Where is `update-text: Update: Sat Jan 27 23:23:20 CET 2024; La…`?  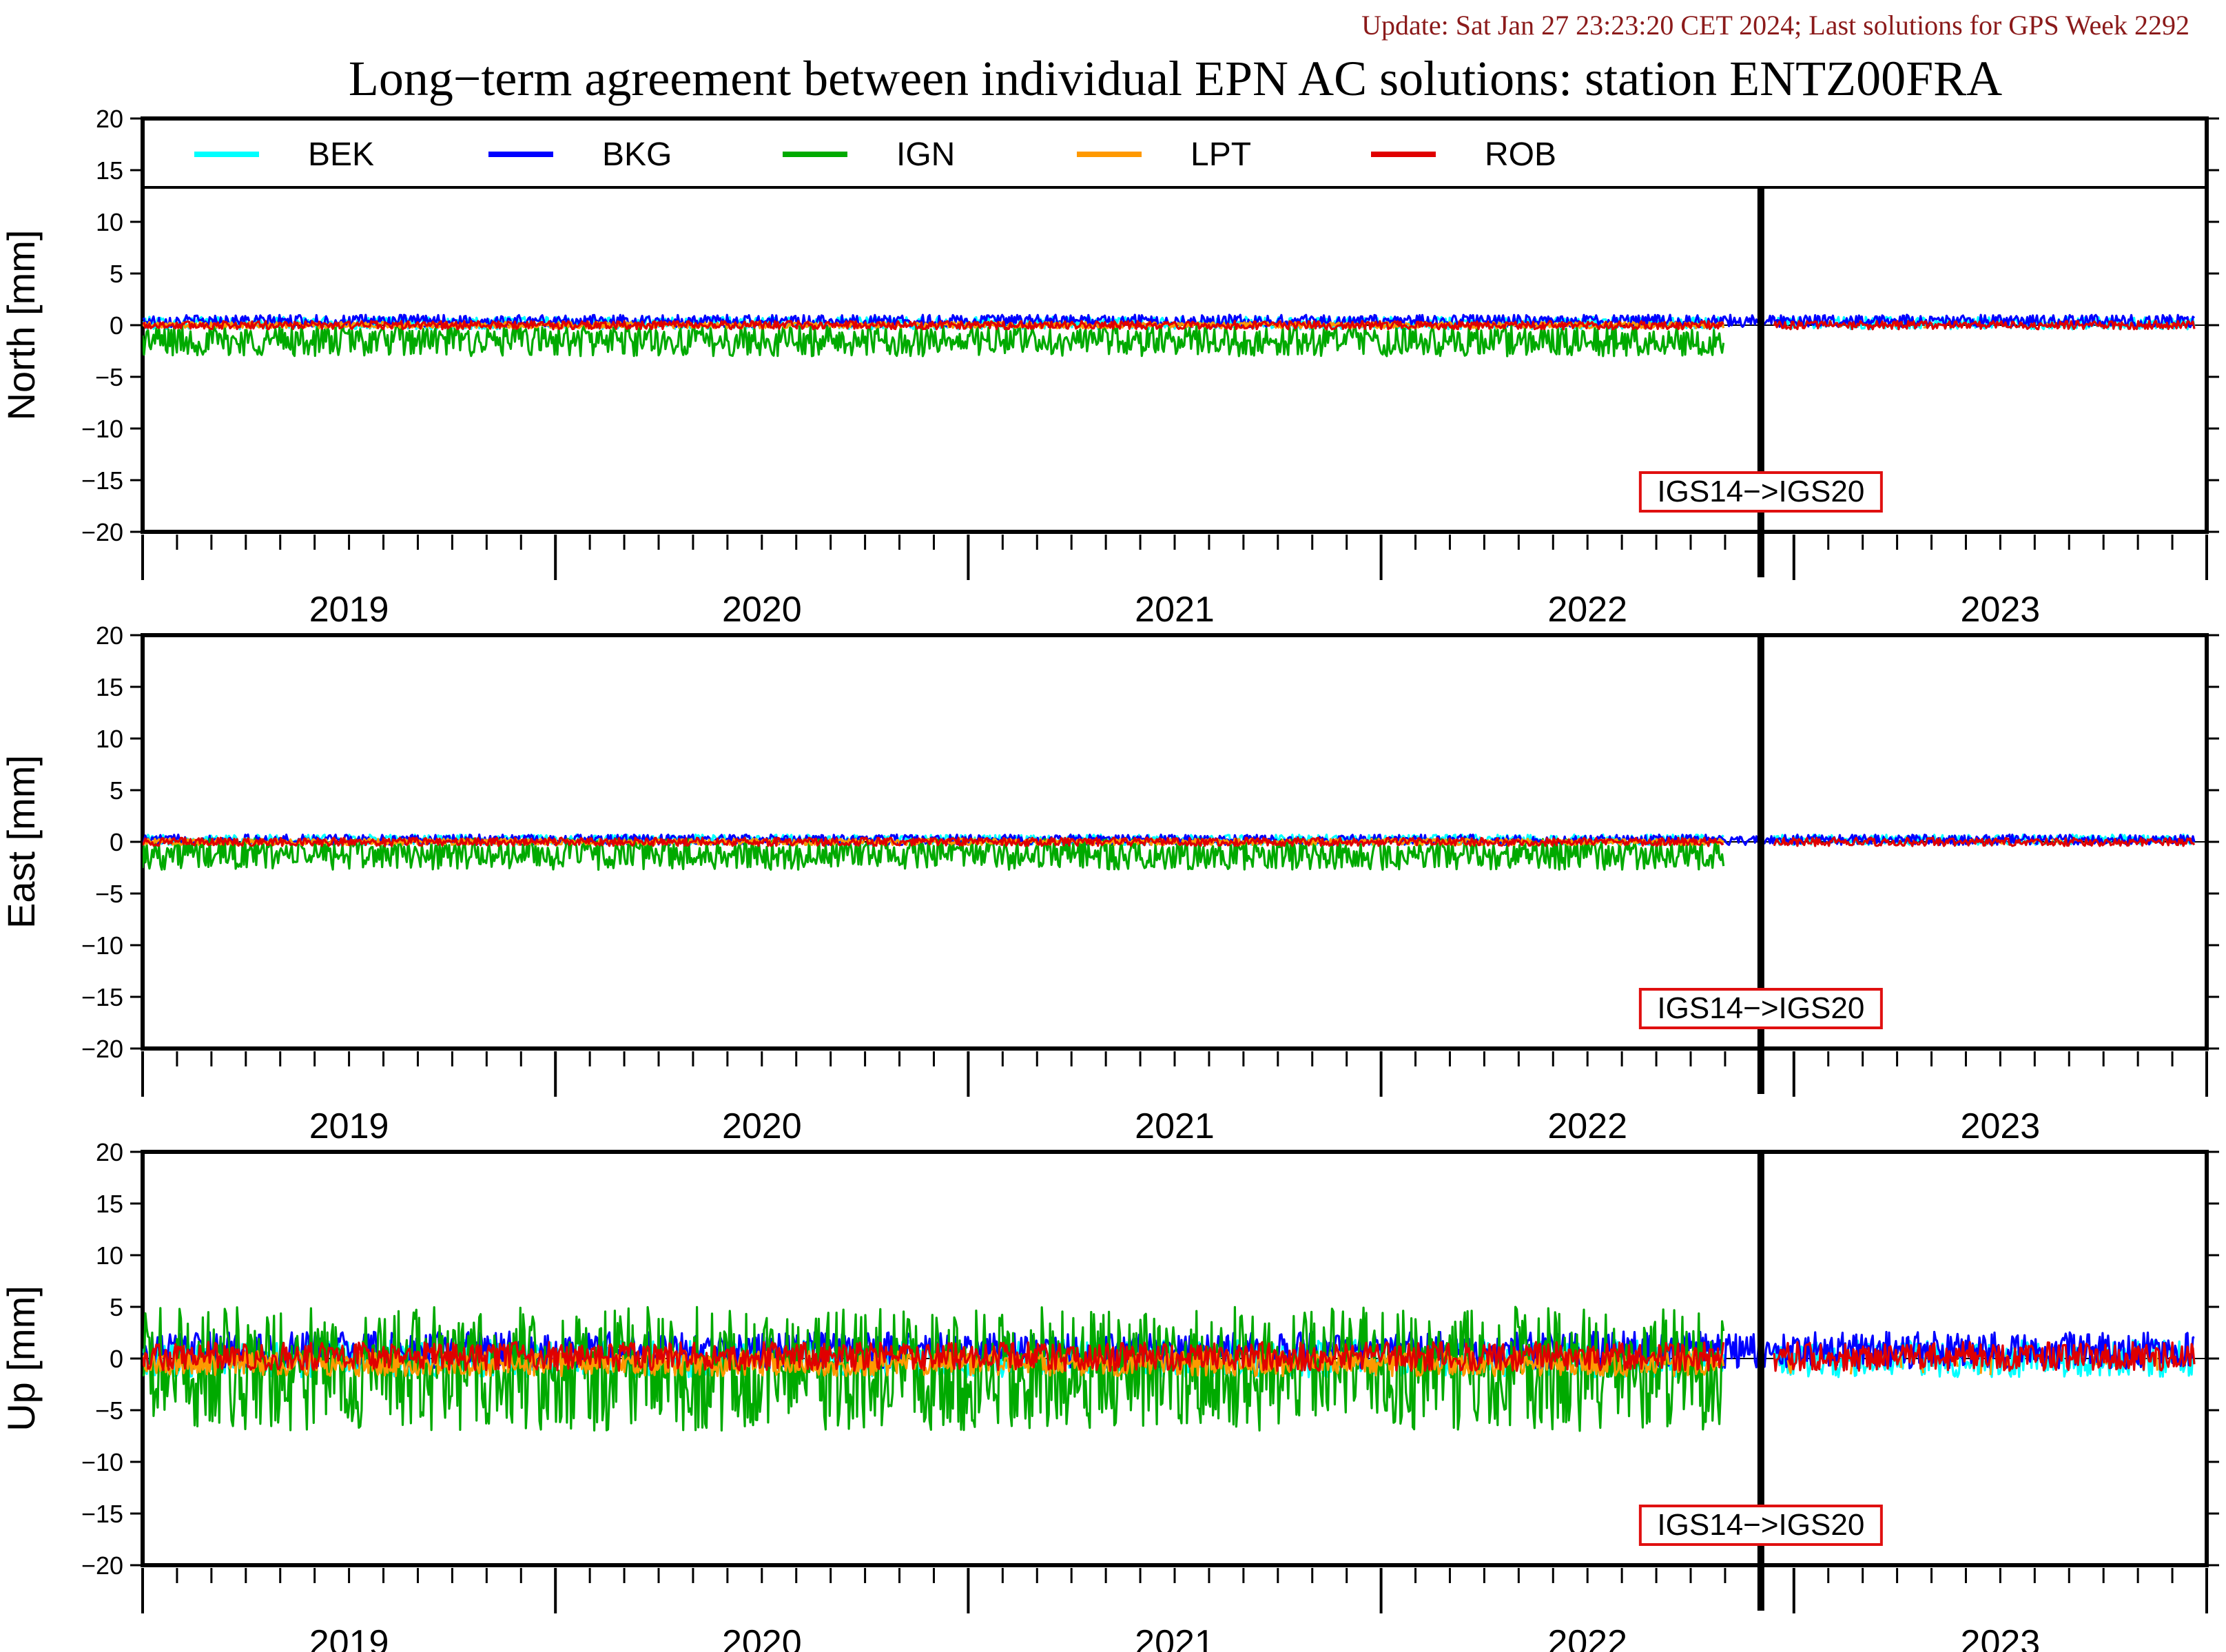
update-text: Update: Sat Jan 27 23:23:20 CET 2024; La… is located at coordinates (1775, 25).